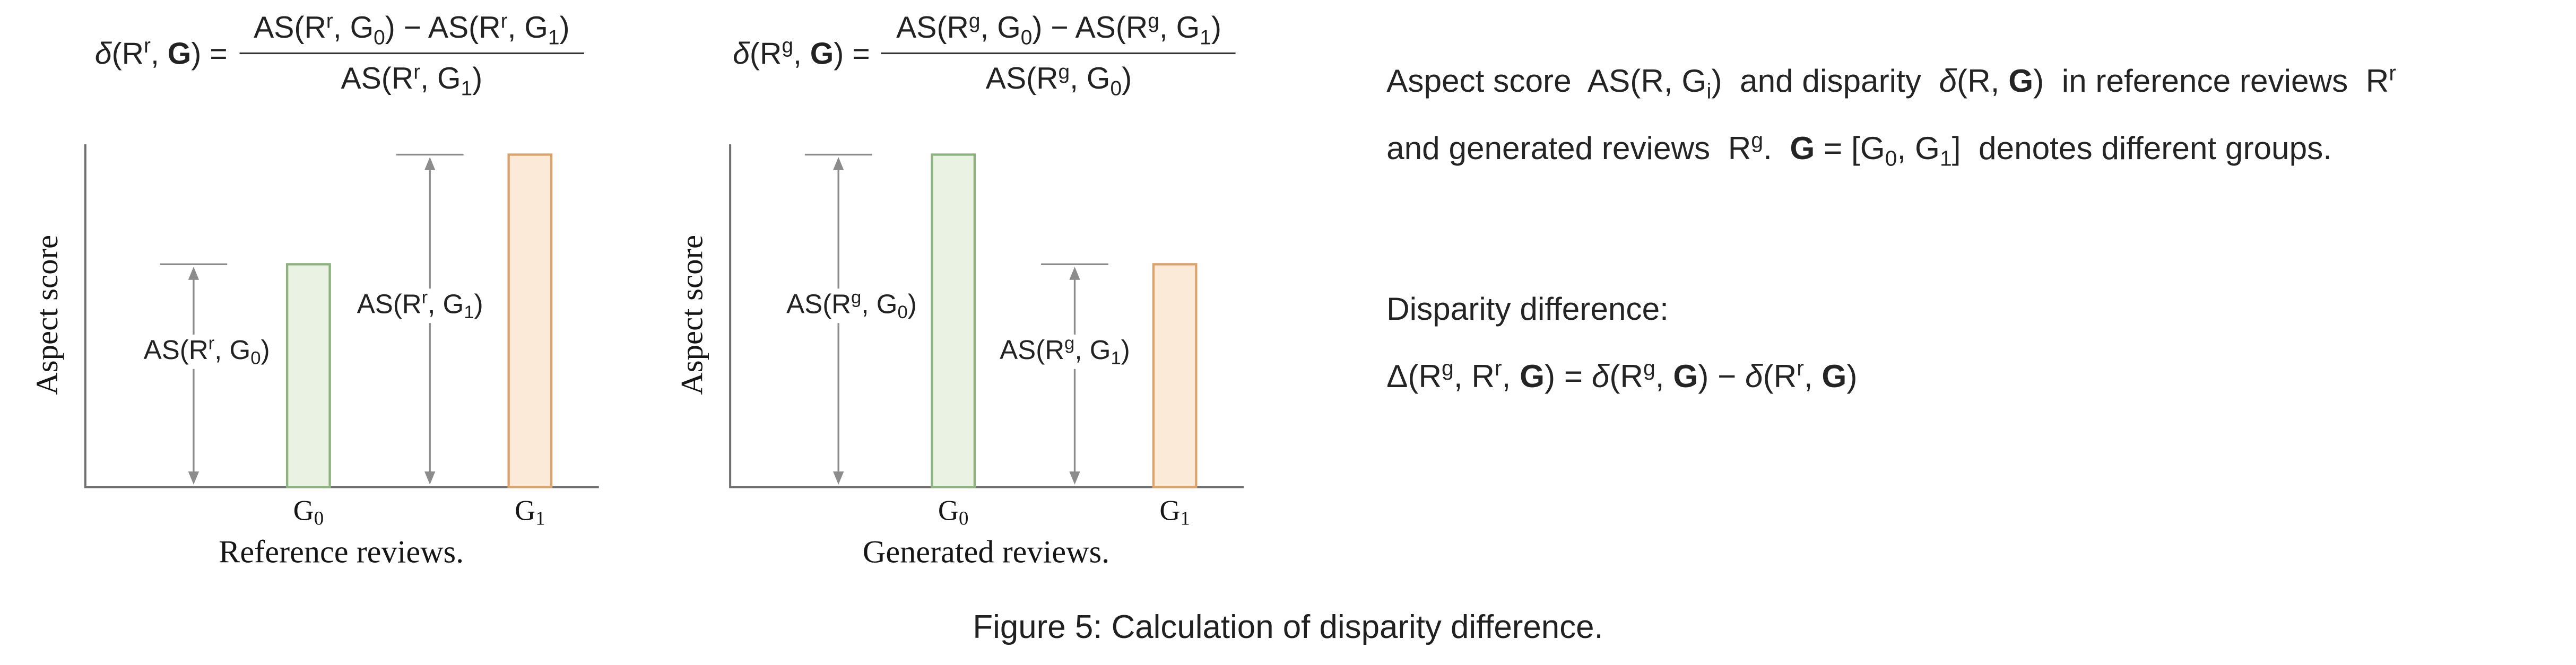 The image size is (2576, 665). Describe the element at coordinates (48, 314) in the screenshot. I see `reference-chart-ylabel: Aspect score` at that location.